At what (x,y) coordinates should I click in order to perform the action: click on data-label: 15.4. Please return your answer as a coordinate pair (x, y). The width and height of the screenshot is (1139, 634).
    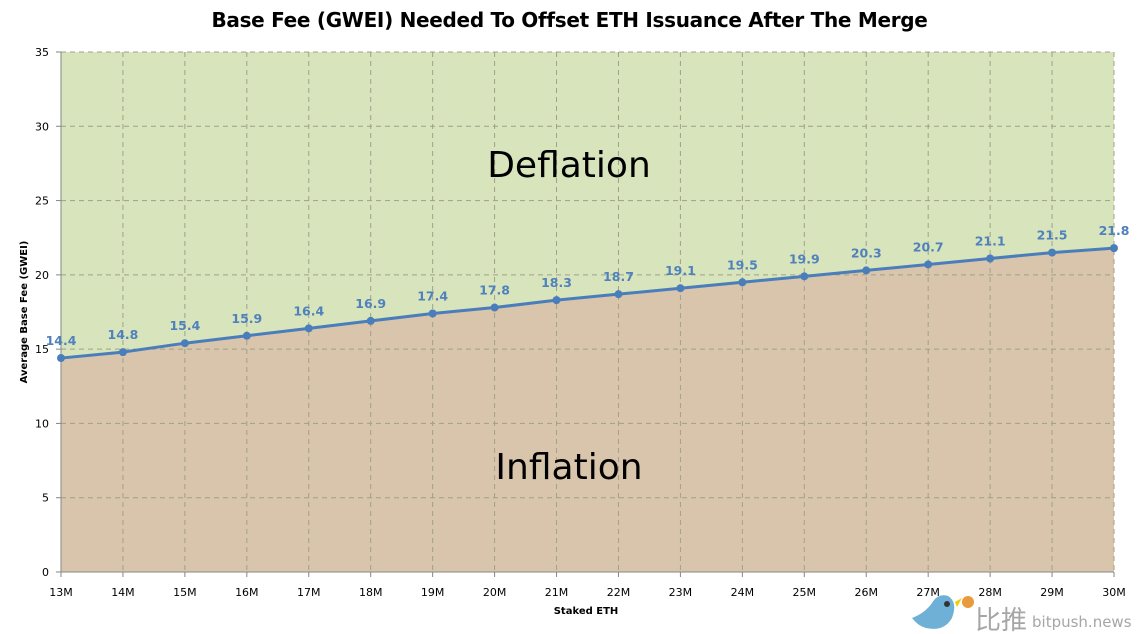
    Looking at the image, I should click on (184, 325).